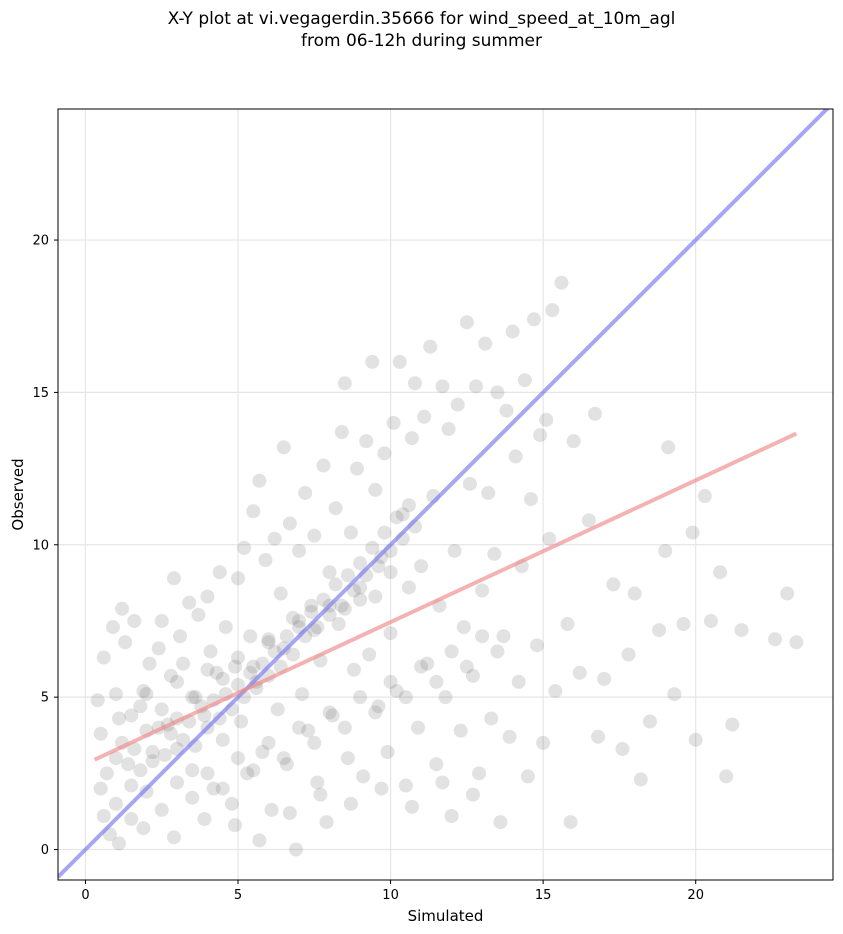 Image resolution: width=843 pixels, height=934 pixels. I want to click on y-tick-label: 15, so click(40, 393).